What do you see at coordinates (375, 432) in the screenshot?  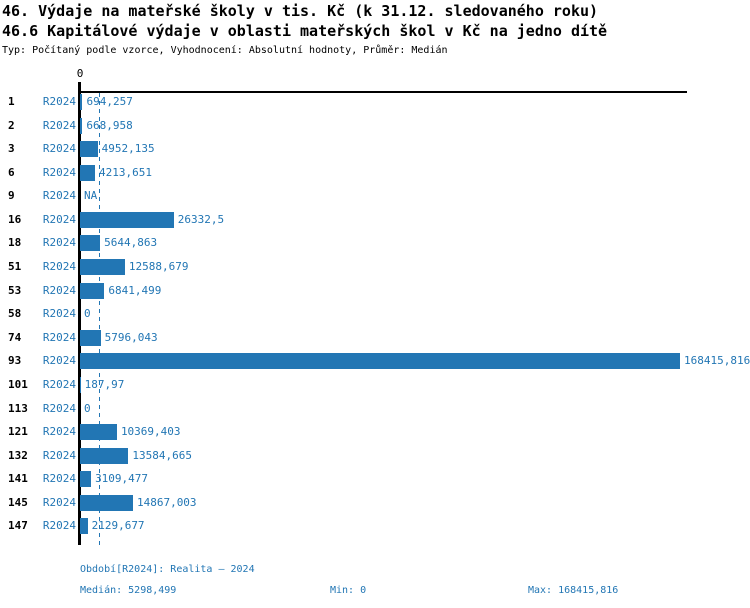 I see `chart-row: 121 R2024 10369,403` at bounding box center [375, 432].